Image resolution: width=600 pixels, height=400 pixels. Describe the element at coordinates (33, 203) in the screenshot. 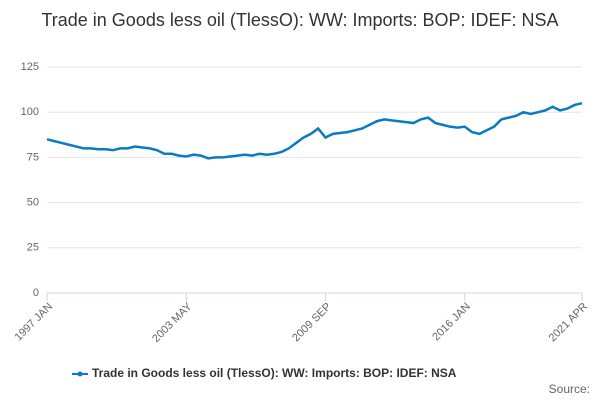

I see `y-tick-label: 50` at that location.